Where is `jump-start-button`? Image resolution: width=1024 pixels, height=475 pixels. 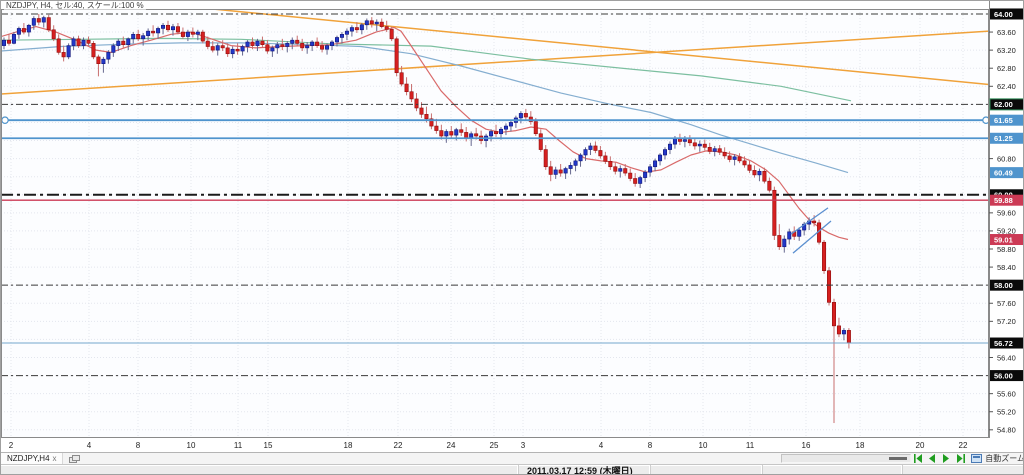 jump-start-button is located at coordinates (918, 459).